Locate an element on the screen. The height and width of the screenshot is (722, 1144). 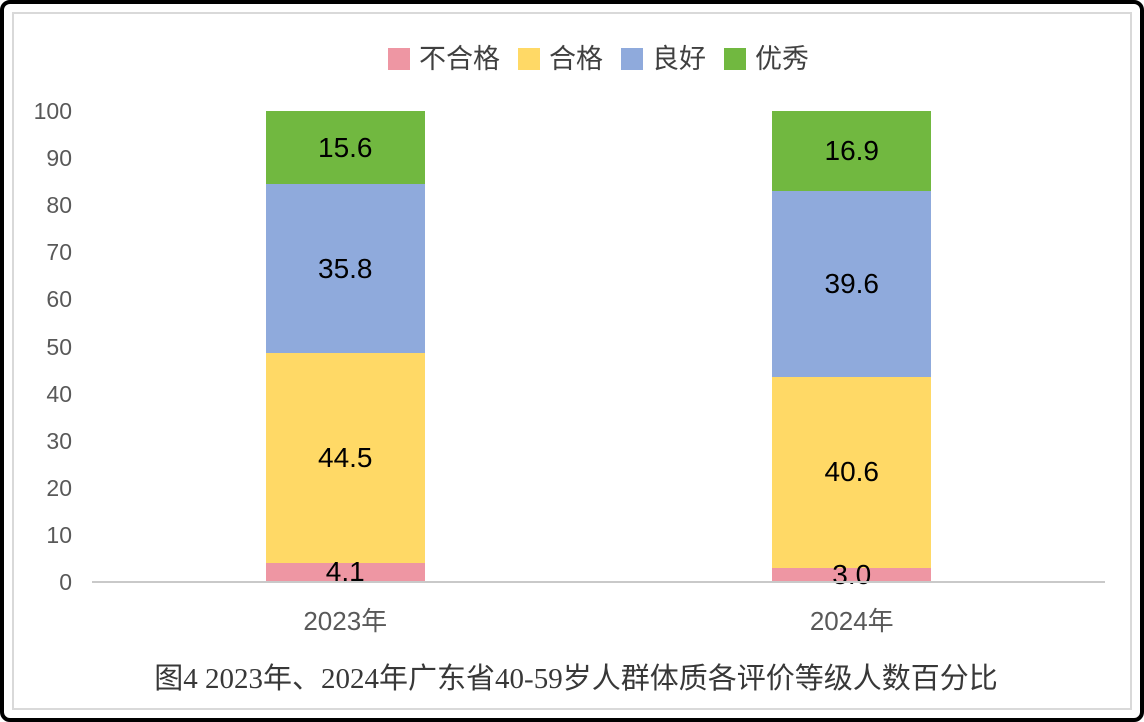
legend-label: 优秀 is located at coordinates (782, 58).